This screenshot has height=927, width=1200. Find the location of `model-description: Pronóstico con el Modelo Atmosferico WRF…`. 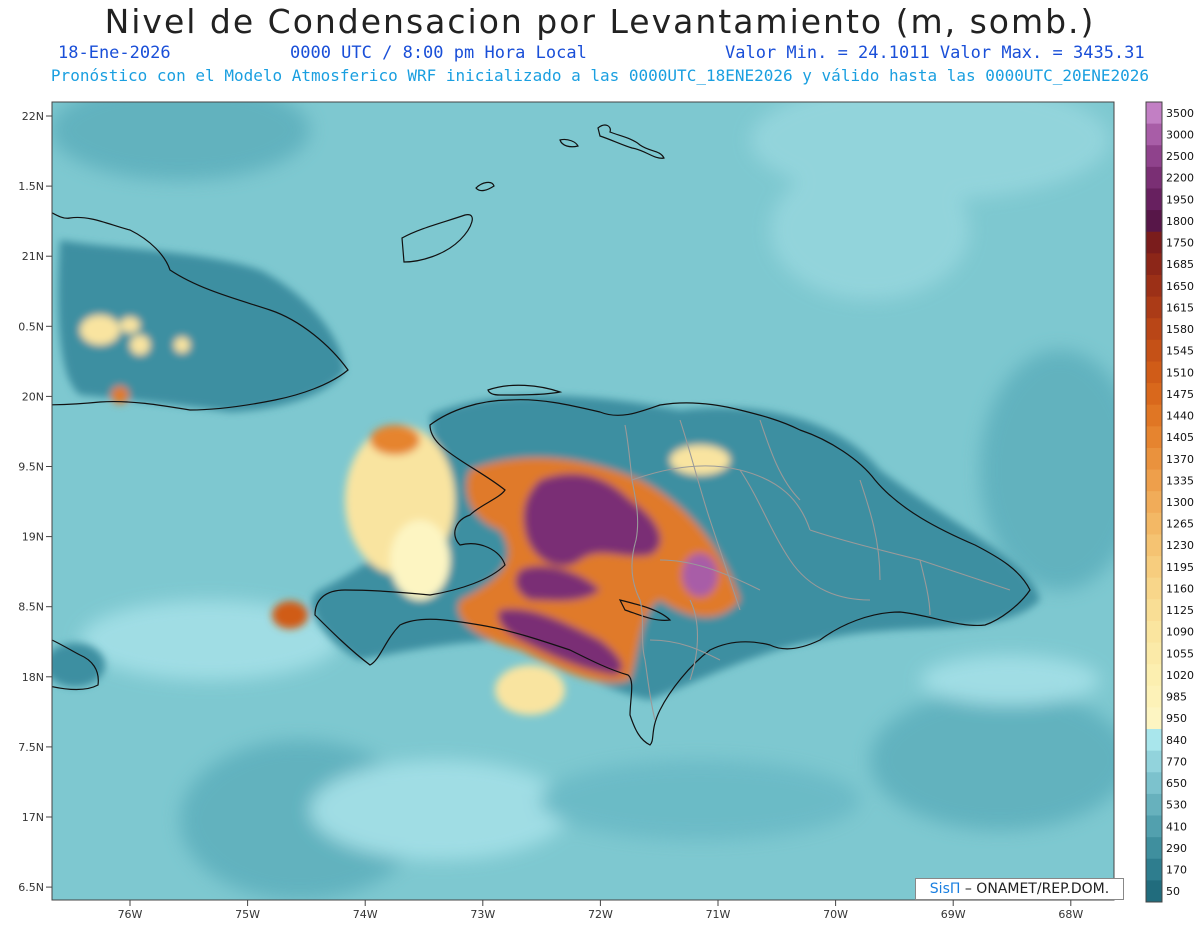

model-description: Pronóstico con el Modelo Atmosferico WRF… is located at coordinates (600, 75).